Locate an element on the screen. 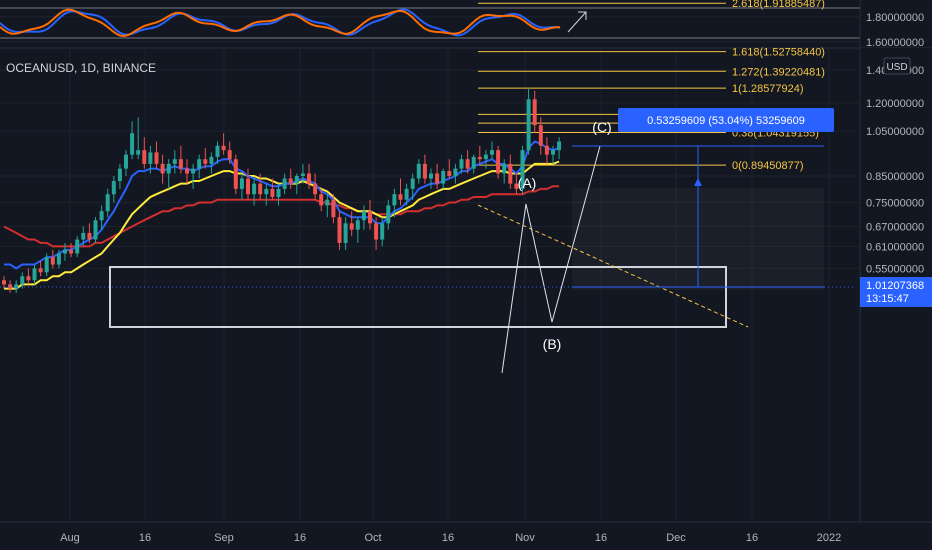 Image resolution: width=932 pixels, height=550 pixels. rsi-arrow-head is located at coordinates (582, 15).